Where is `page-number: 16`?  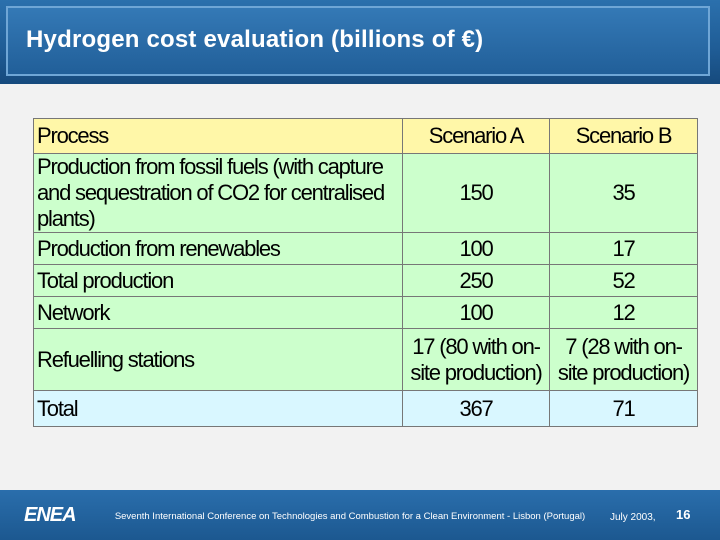
page-number: 16 is located at coordinates (683, 514).